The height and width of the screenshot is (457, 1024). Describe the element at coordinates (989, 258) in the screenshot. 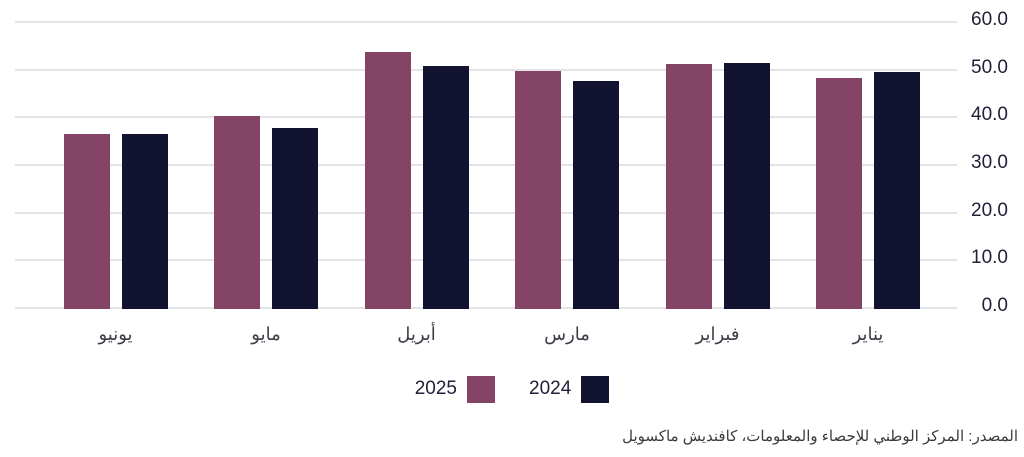

I see `y-axis-tick-label: 10.0` at that location.